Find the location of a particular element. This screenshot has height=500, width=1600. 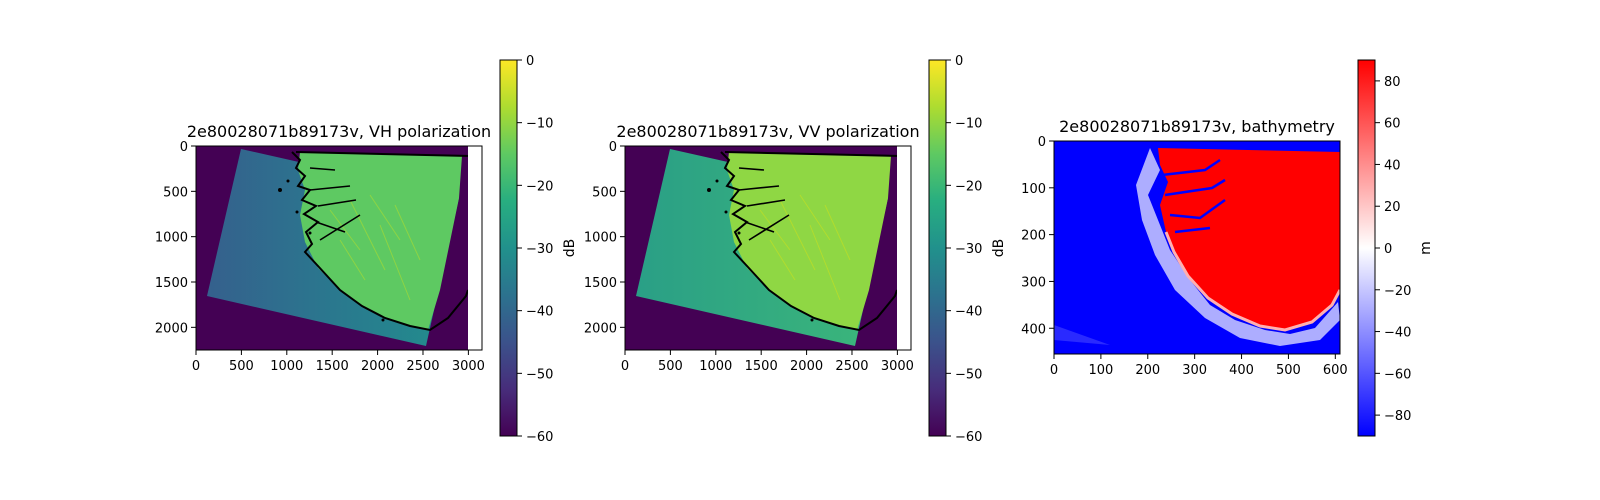

colorbar-tick-label: −30 is located at coordinates (539, 249).